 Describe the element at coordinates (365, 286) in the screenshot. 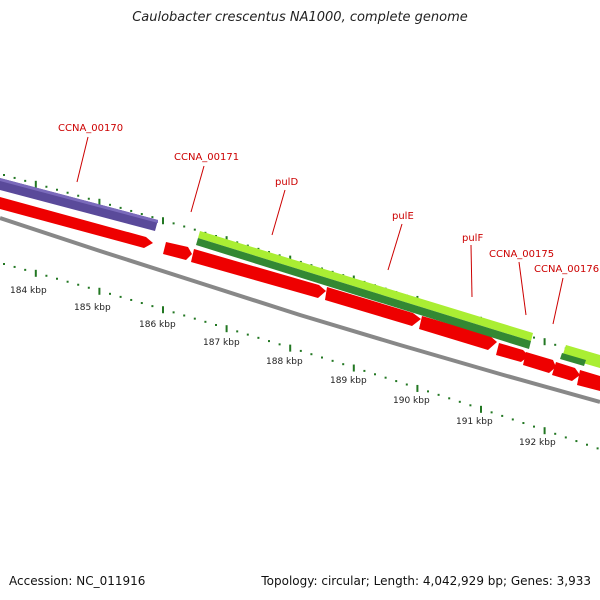

I see `feature-lime-band` at that location.